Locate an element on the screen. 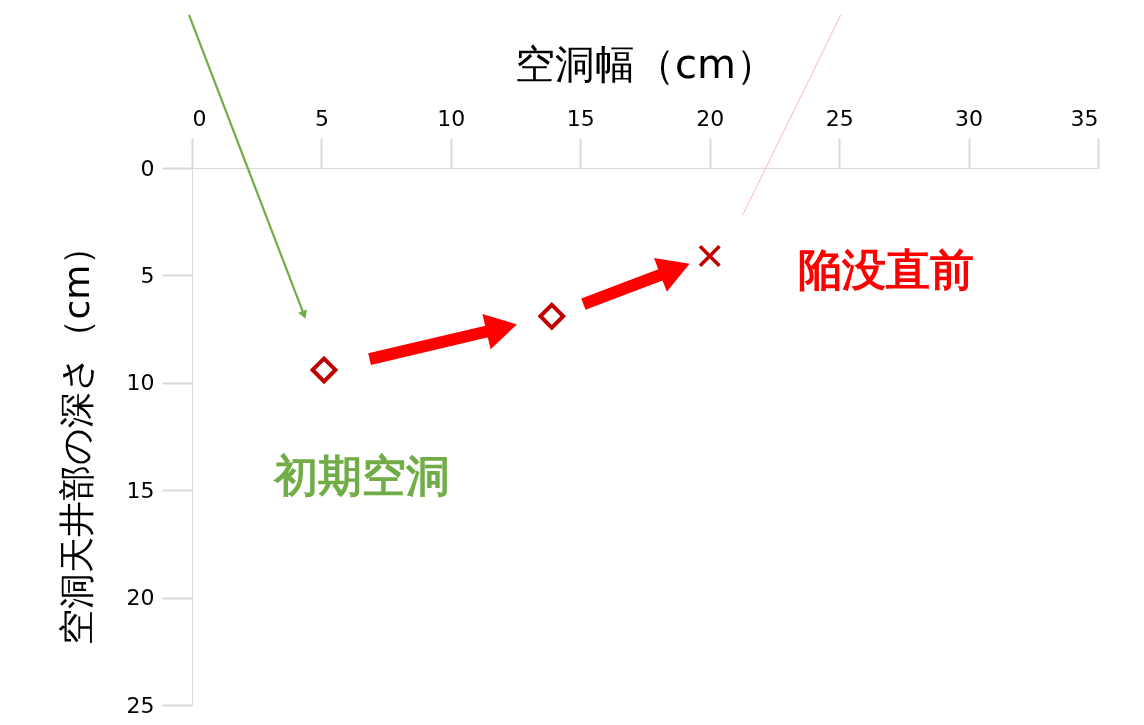 Image resolution: width=1144 pixels, height=725 pixels. y-tick-label: 15 is located at coordinates (140, 490).